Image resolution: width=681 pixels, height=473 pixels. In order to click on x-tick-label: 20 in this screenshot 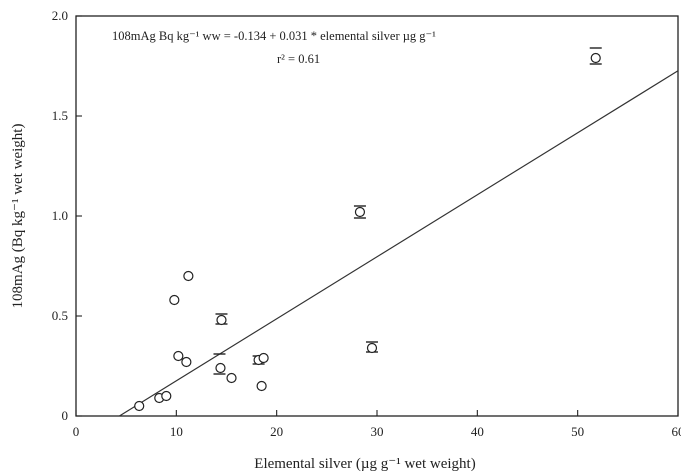, I will do `click(276, 431)`.